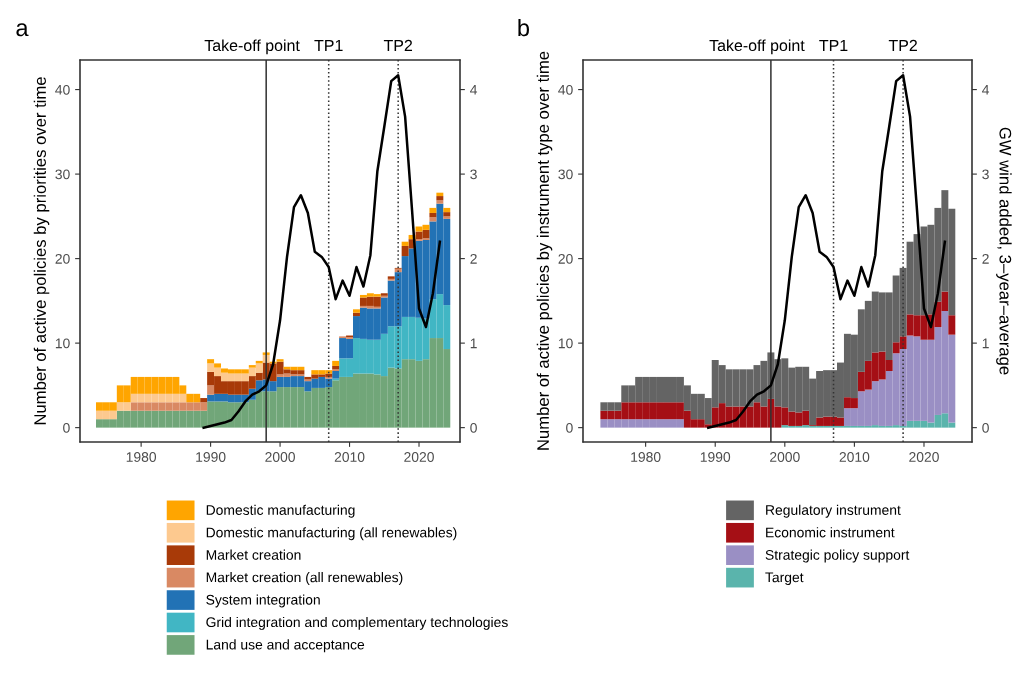 The height and width of the screenshot is (699, 1013). Describe the element at coordinates (524, 27) in the screenshot. I see `text: b` at that location.